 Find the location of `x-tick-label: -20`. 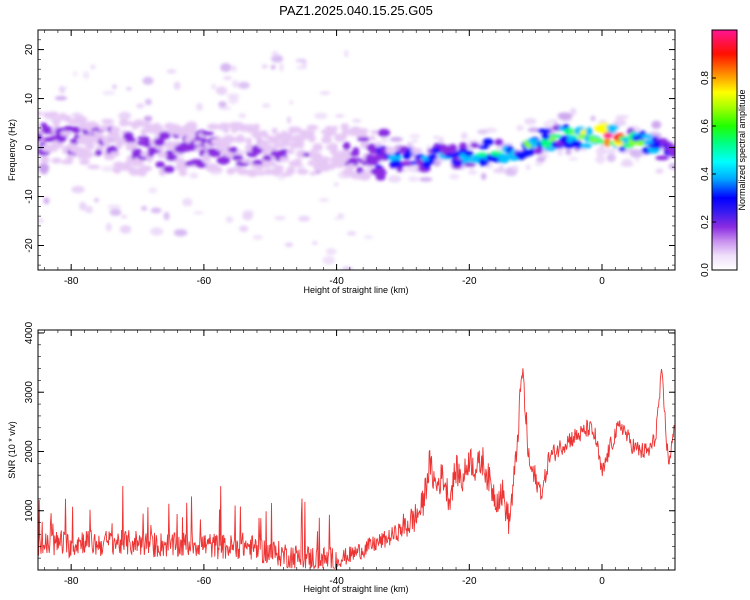

x-tick-label: -20 is located at coordinates (469, 581).